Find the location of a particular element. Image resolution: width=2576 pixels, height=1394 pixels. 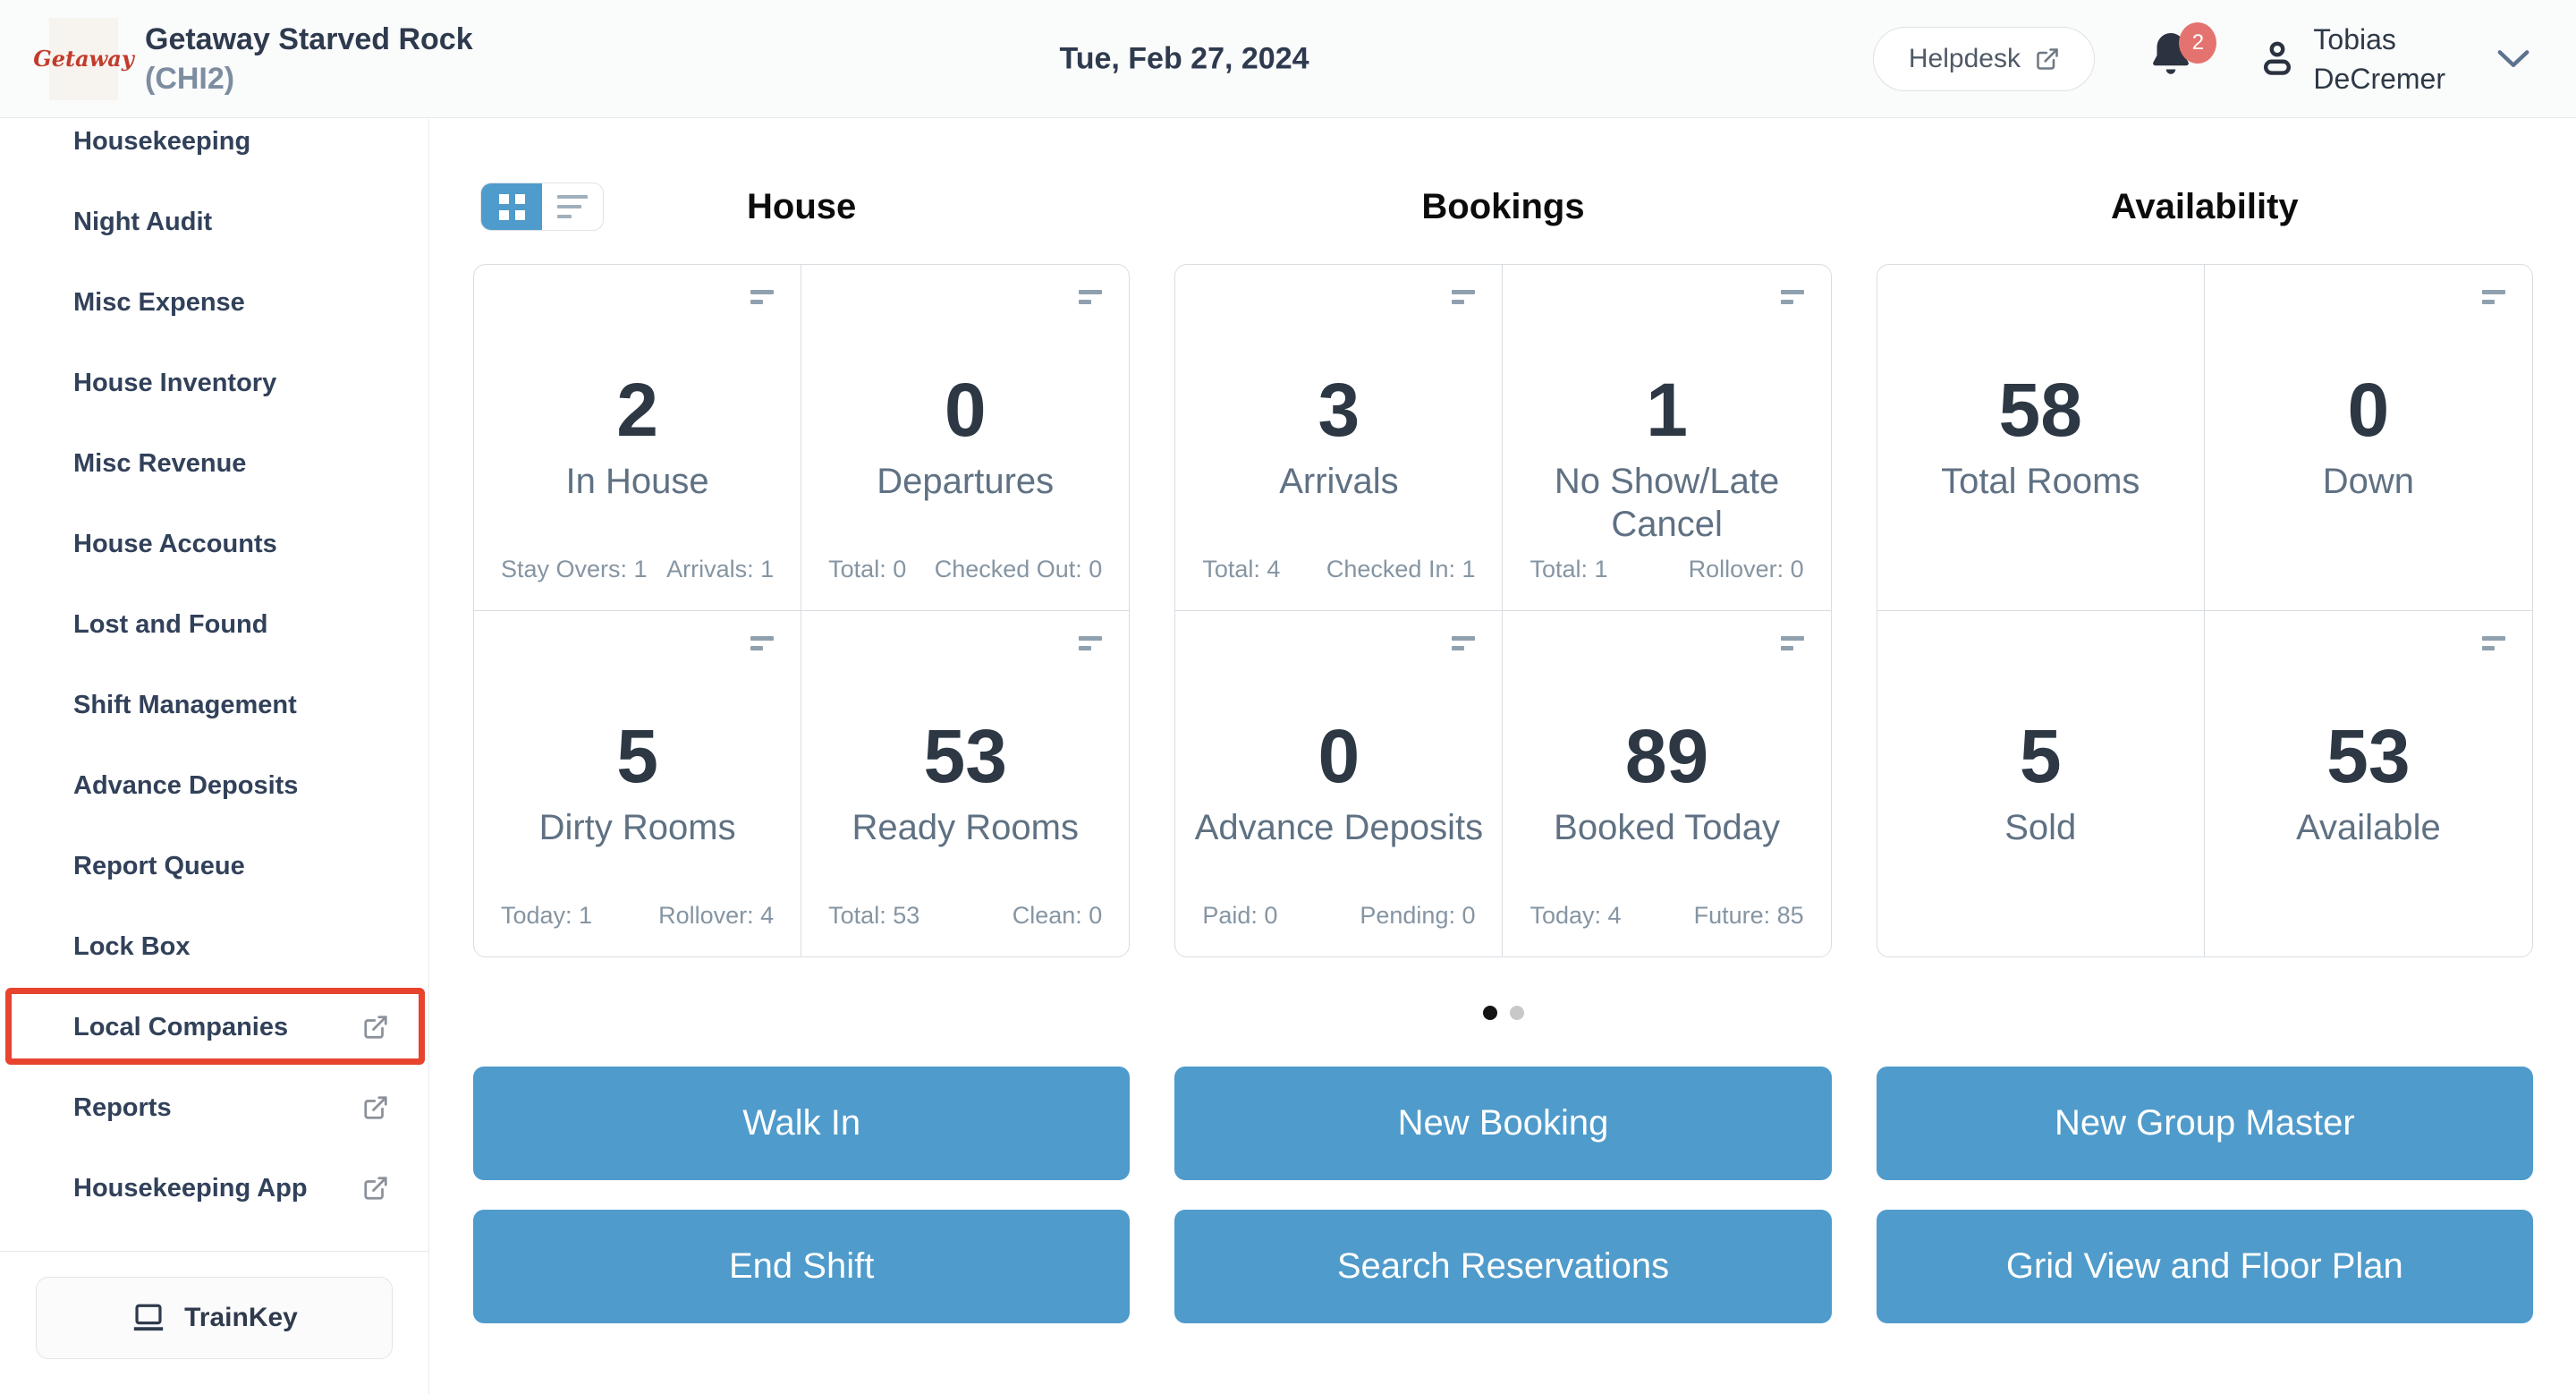

stat-card-available: 53 Available is located at coordinates (2368, 784).